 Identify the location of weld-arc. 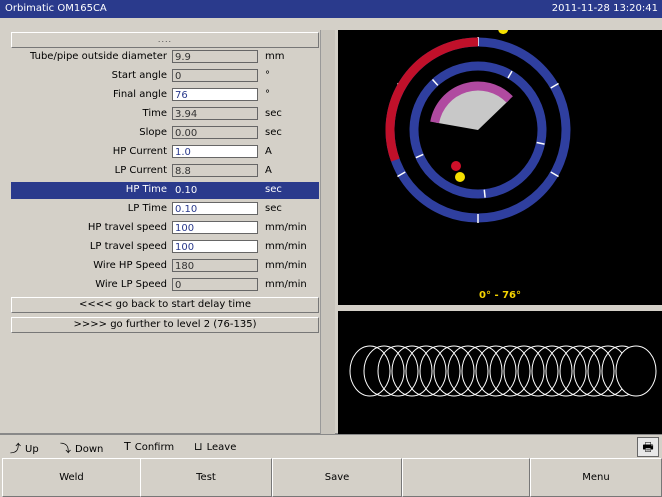
(432, 99).